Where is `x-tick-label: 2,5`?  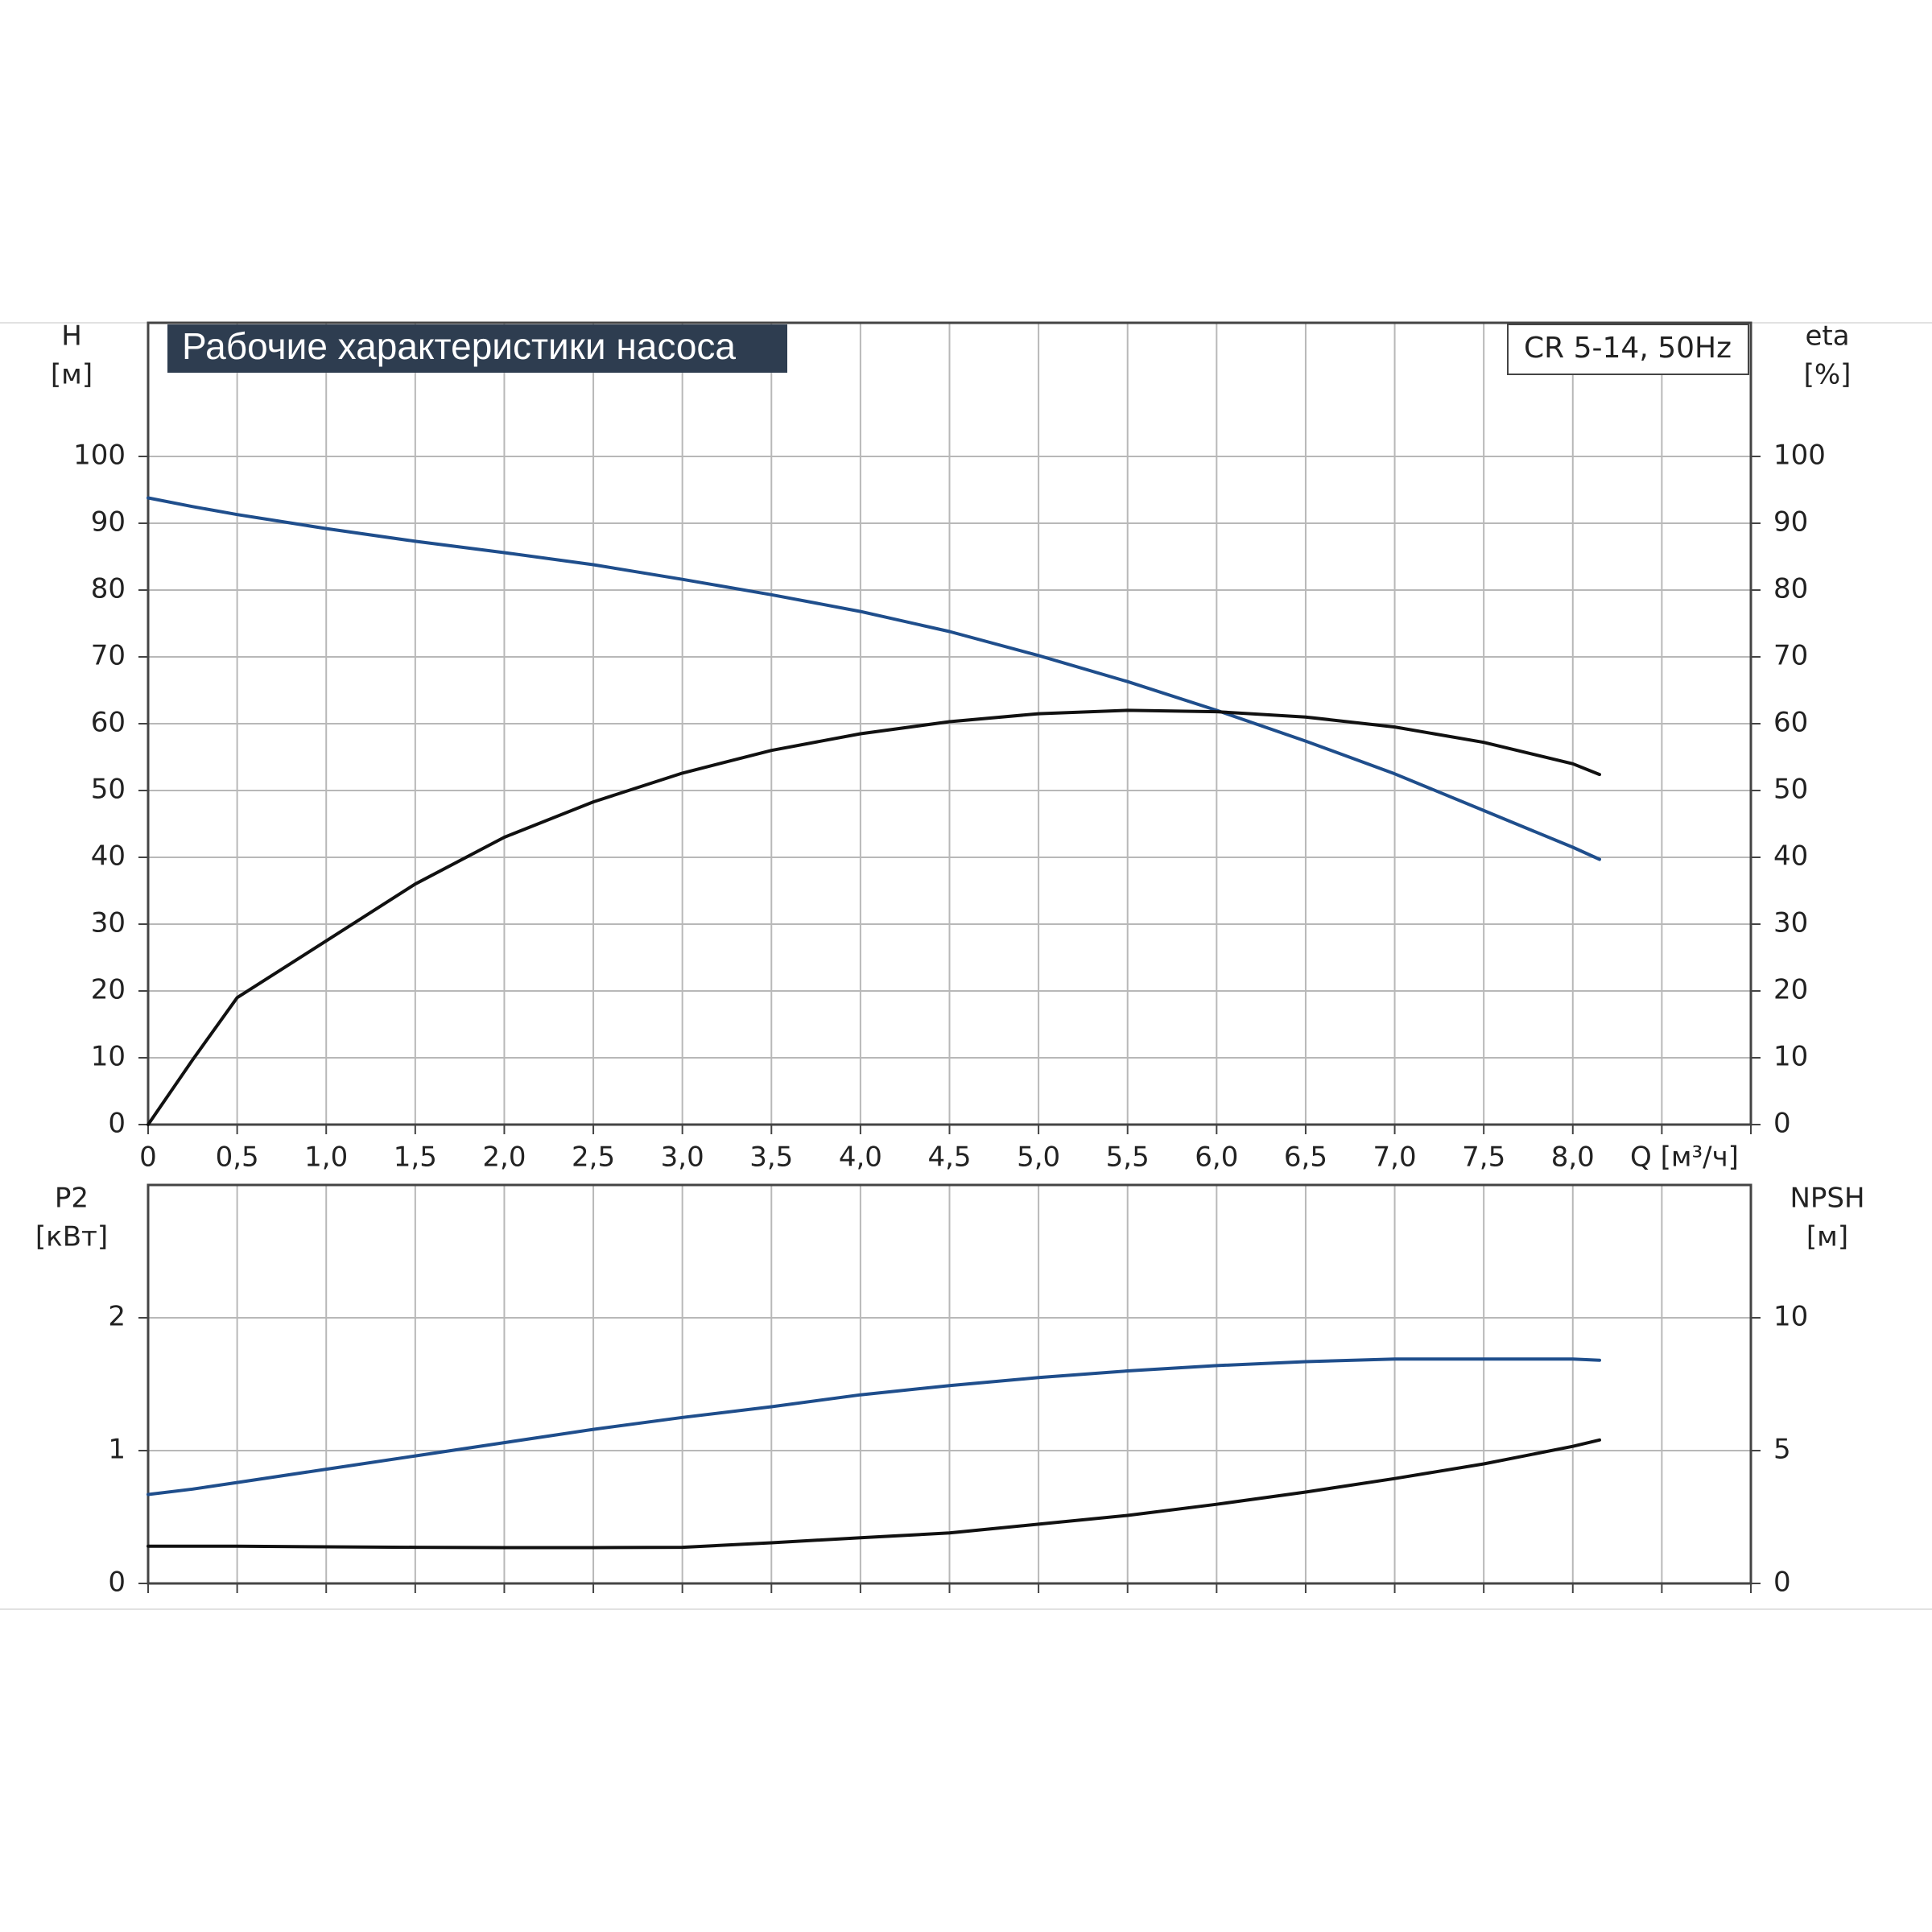
x-tick-label: 2,5 is located at coordinates (593, 1157).